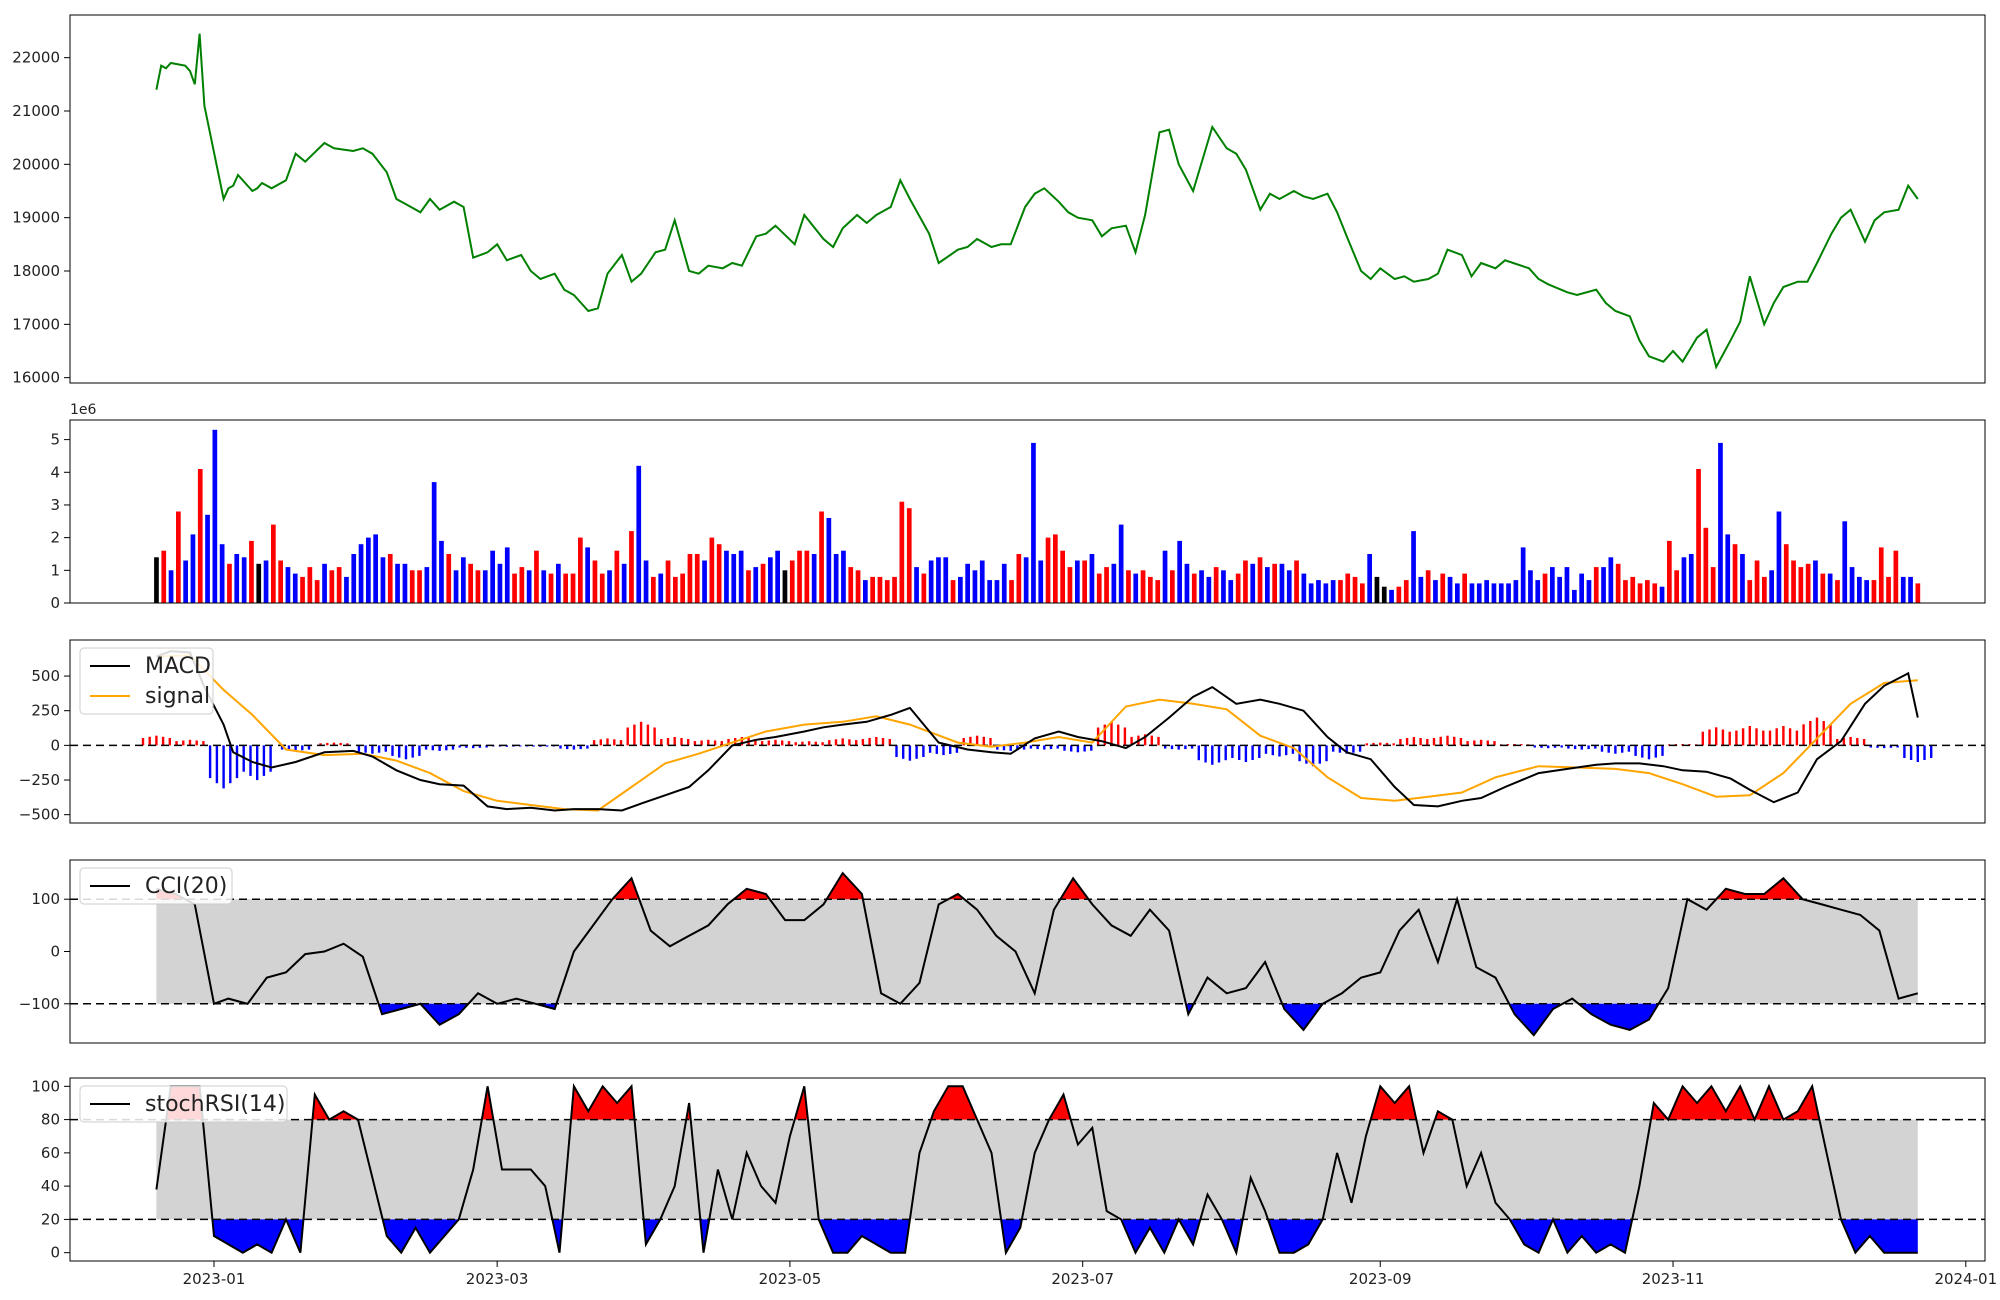  What do you see at coordinates (1536, 1019) in the screenshot?
I see `cci-oversold-fill` at bounding box center [1536, 1019].